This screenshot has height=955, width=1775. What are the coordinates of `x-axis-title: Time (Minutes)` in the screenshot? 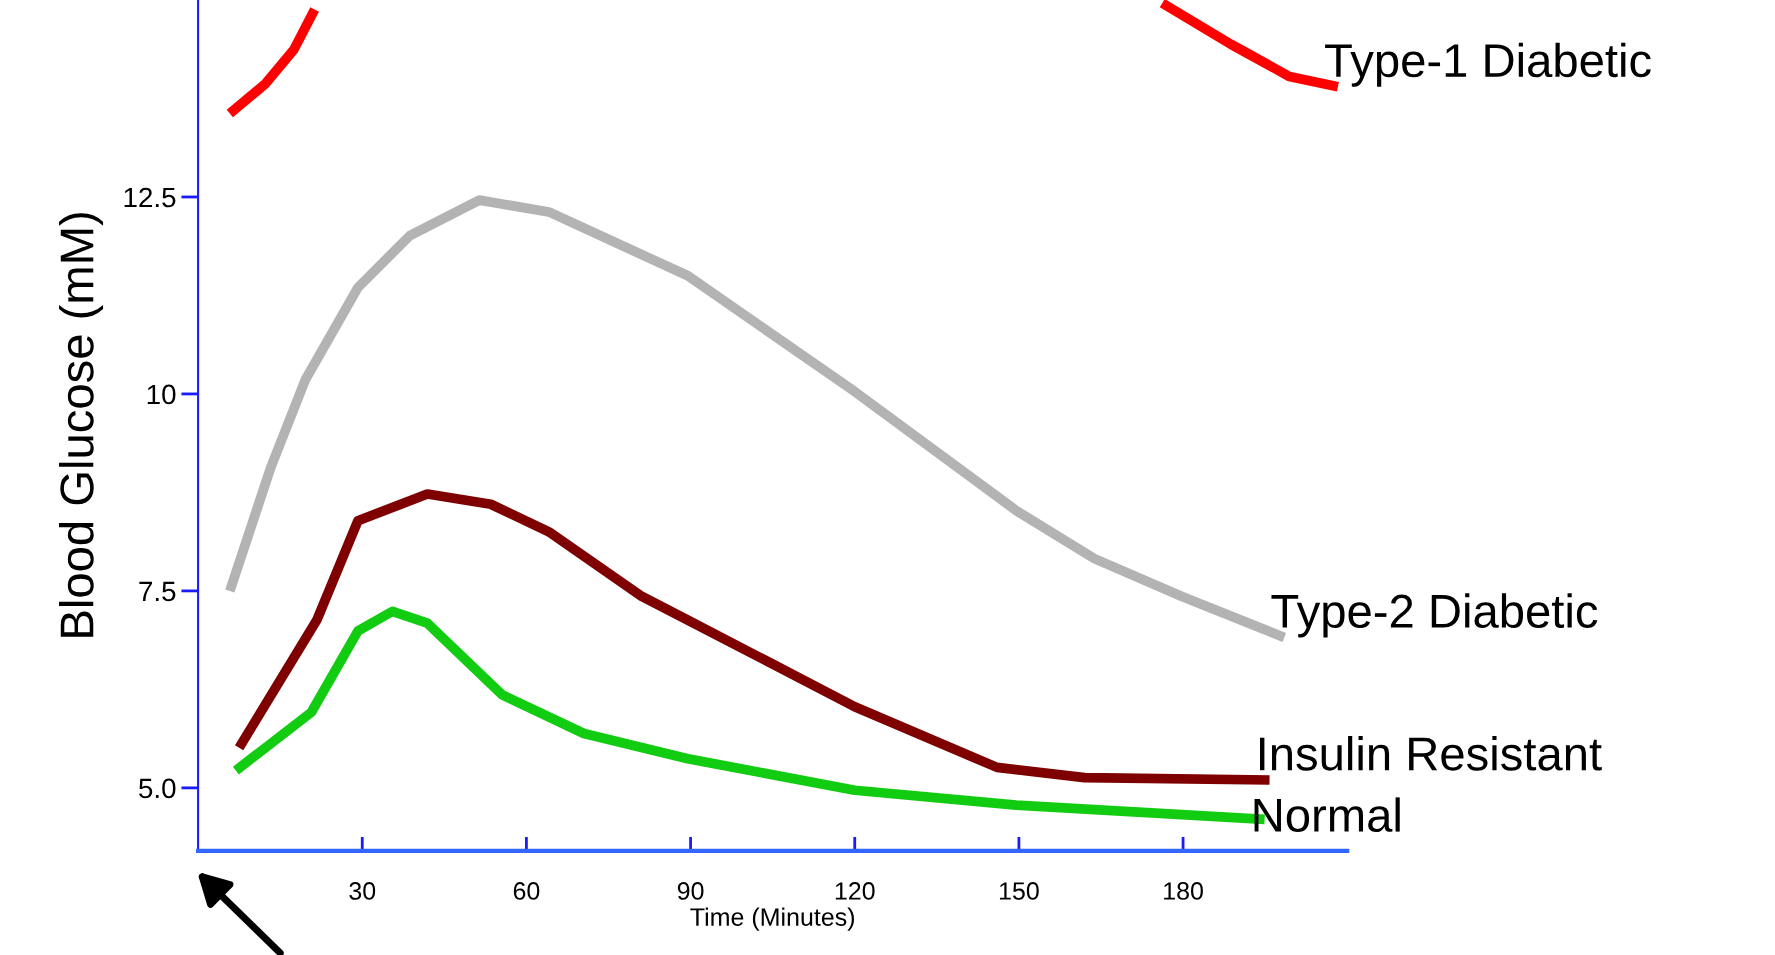 It's located at (772, 919).